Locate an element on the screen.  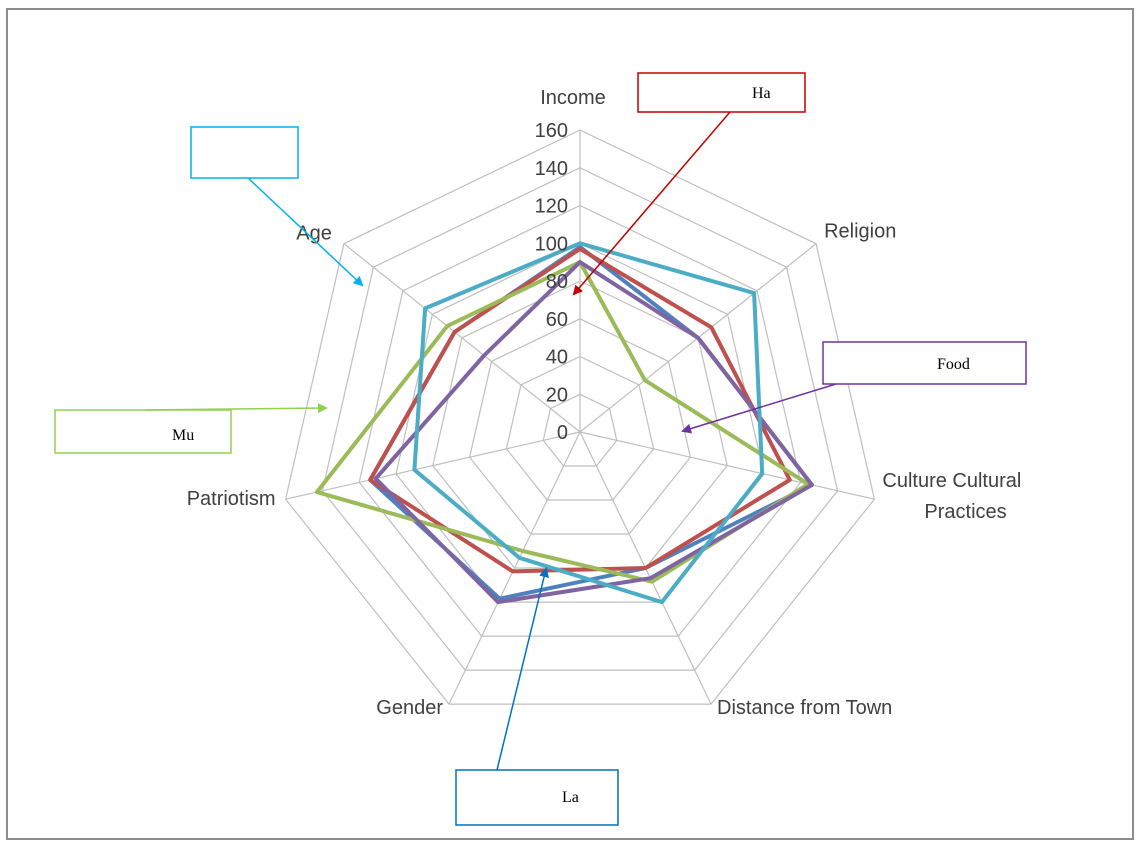
callout-la-text: La is located at coordinates (570, 797).